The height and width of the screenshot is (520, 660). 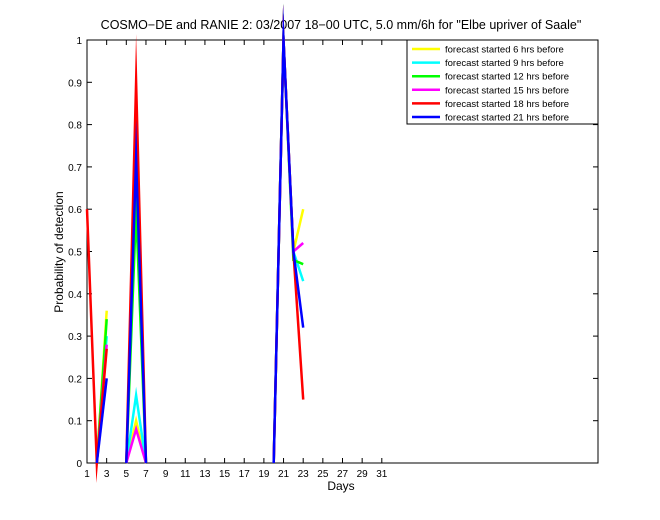 What do you see at coordinates (323, 474) in the screenshot?
I see `x-tick-label: 25` at bounding box center [323, 474].